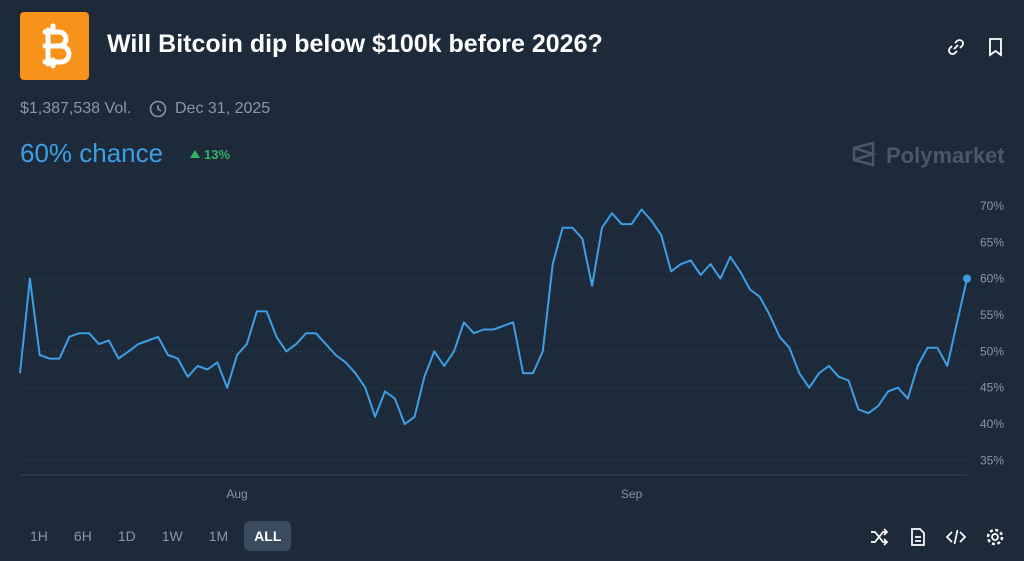 This screenshot has width=1024, height=561. Describe the element at coordinates (992, 206) in the screenshot. I see `y-tick-label: 70%` at that location.